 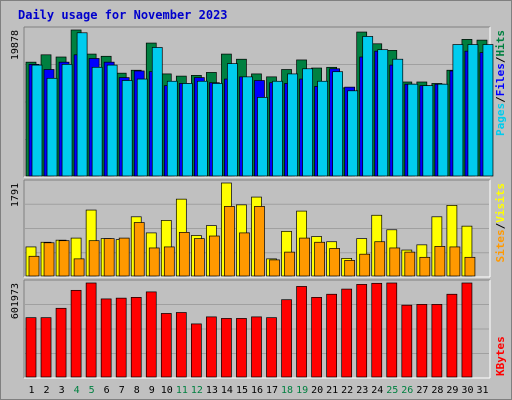 What do you see at coordinates (392, 390) in the screenshot?
I see `x-tick-label-day-25: 25` at bounding box center [392, 390].